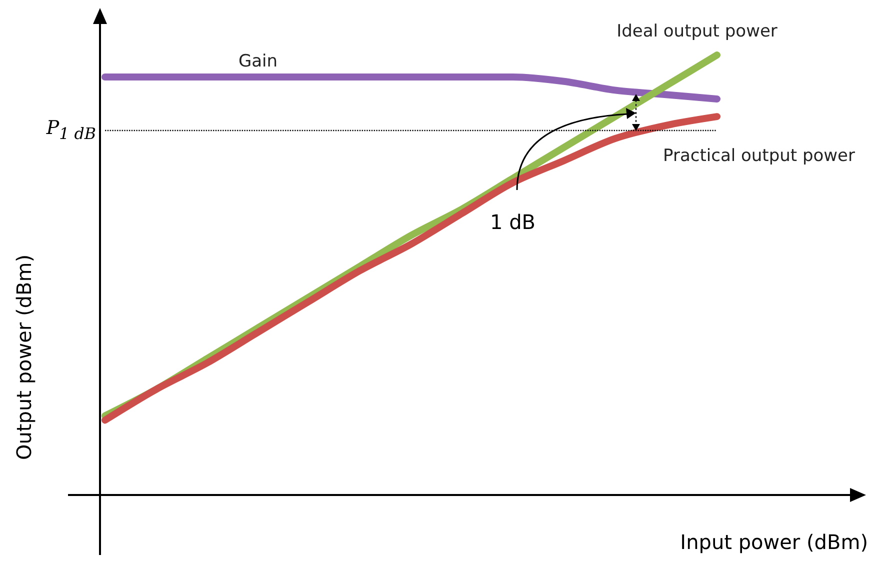 This screenshot has height=563, width=876. What do you see at coordinates (774, 542) in the screenshot?
I see `x-axis-title: Input power (dBm)` at bounding box center [774, 542].